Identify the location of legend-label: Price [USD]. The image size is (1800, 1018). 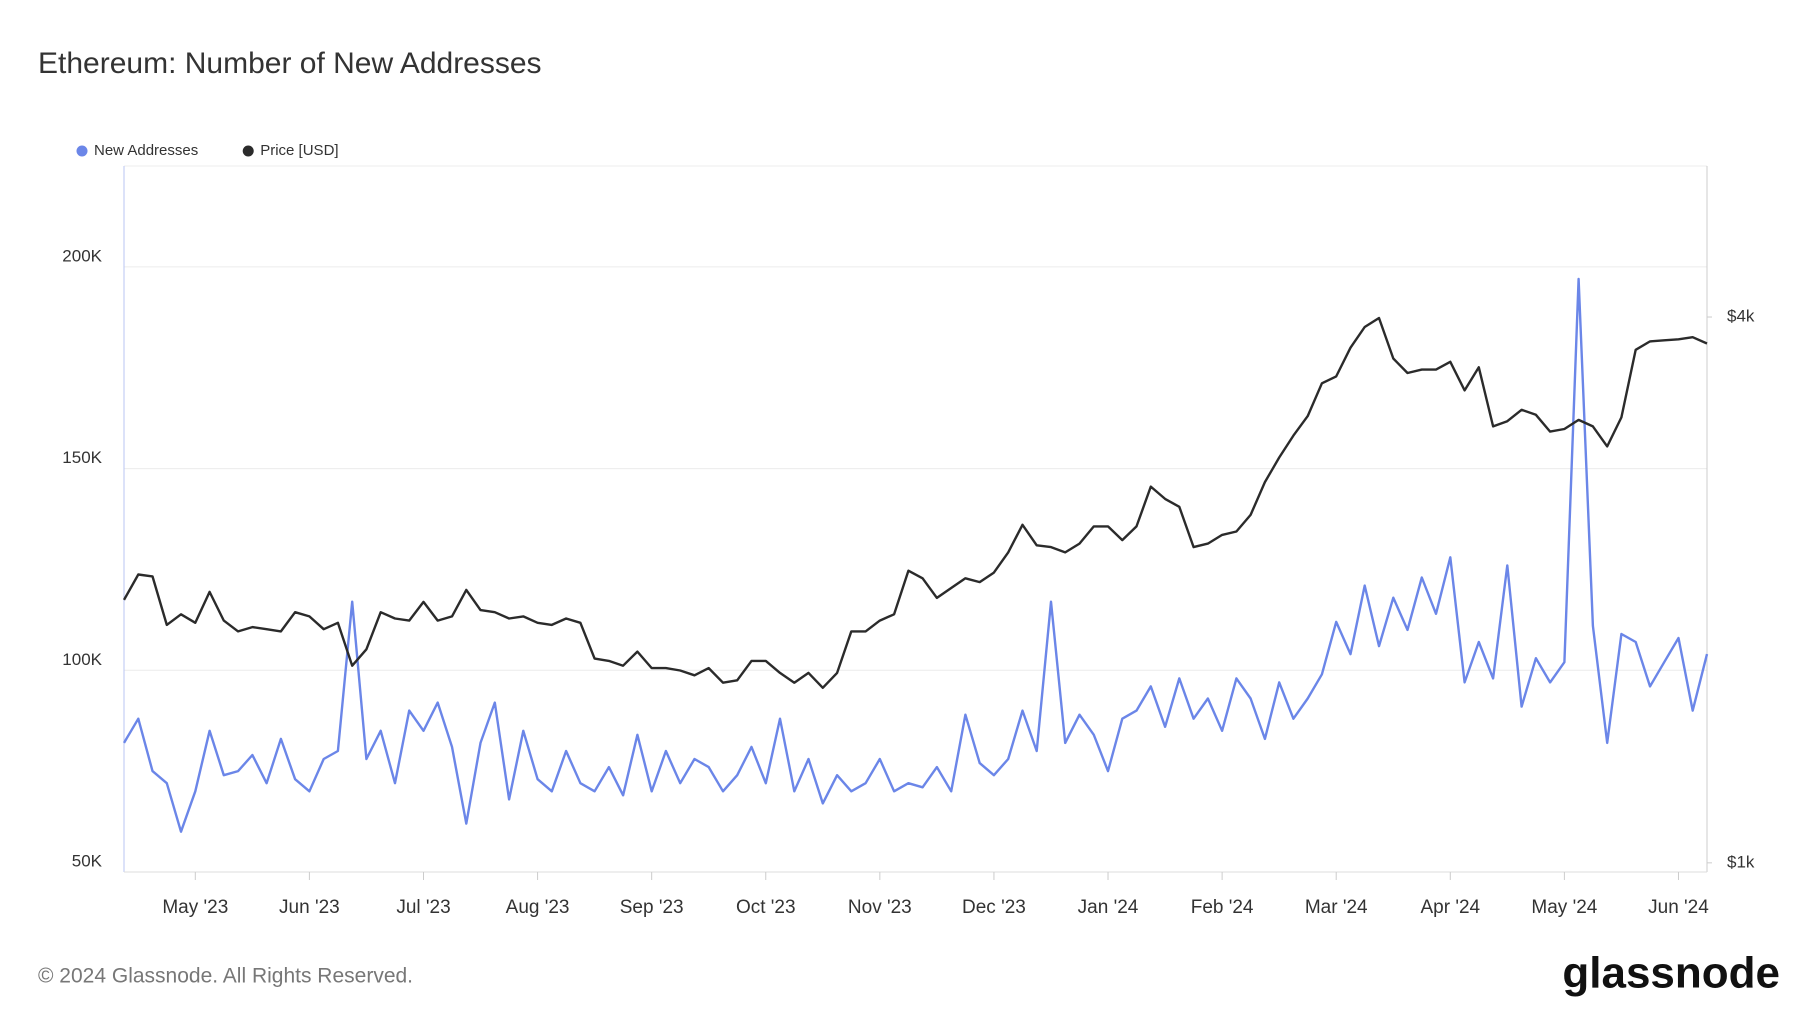
(299, 150).